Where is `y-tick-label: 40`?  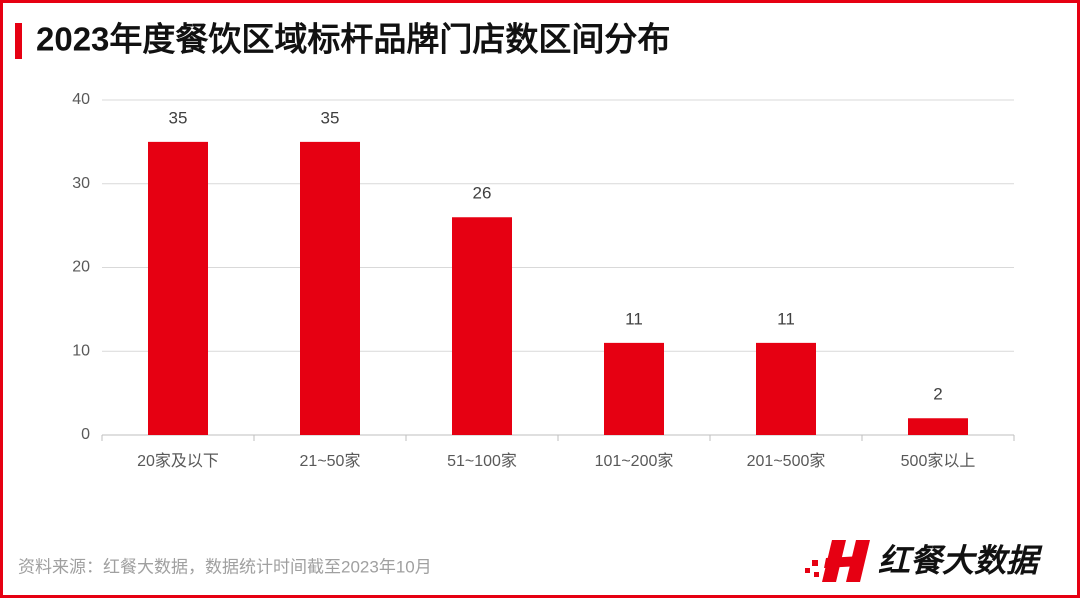
y-tick-label: 40 is located at coordinates (81, 99).